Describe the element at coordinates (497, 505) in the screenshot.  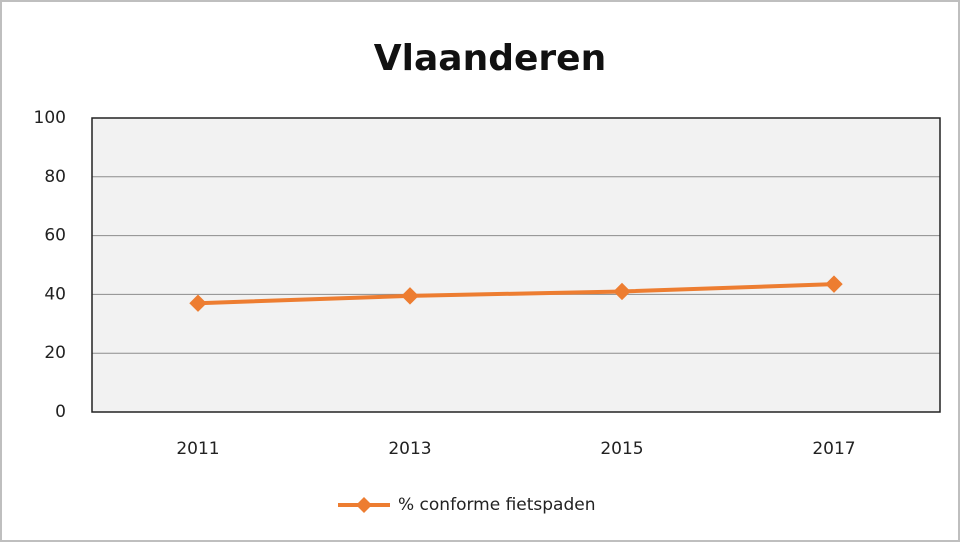
I see `legend-label: % conforme fietspaden` at that location.